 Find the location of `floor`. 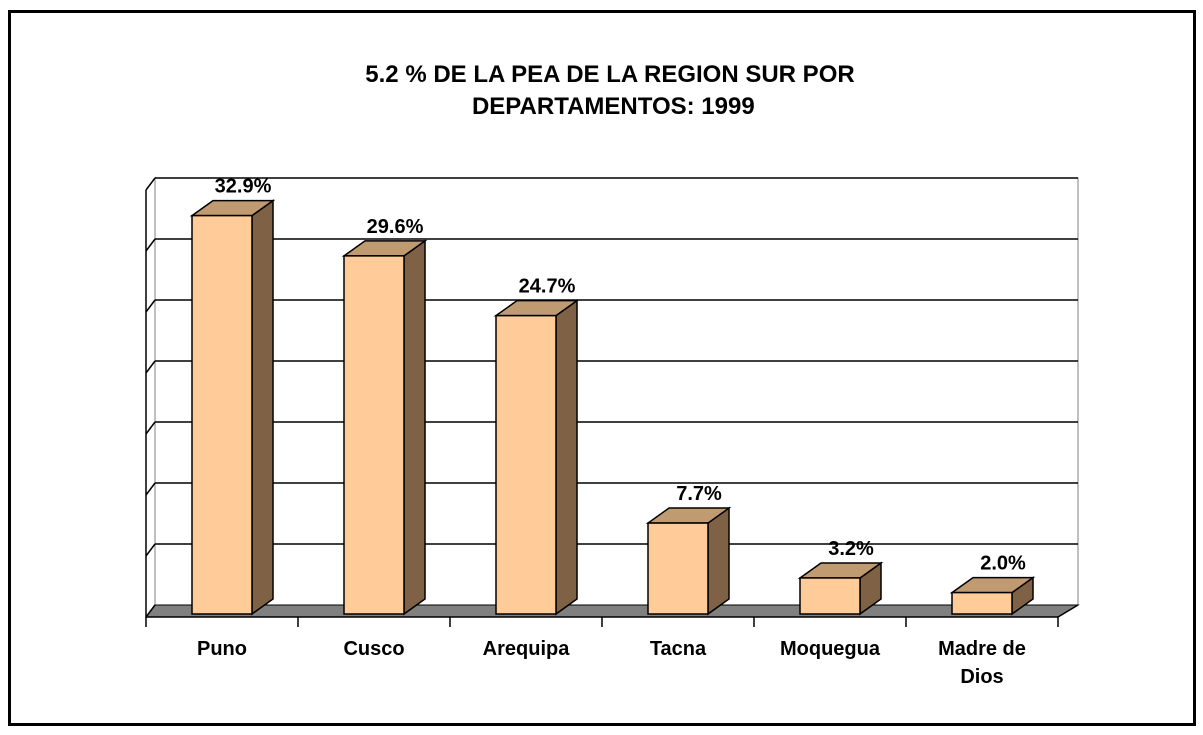

floor is located at coordinates (612, 611).